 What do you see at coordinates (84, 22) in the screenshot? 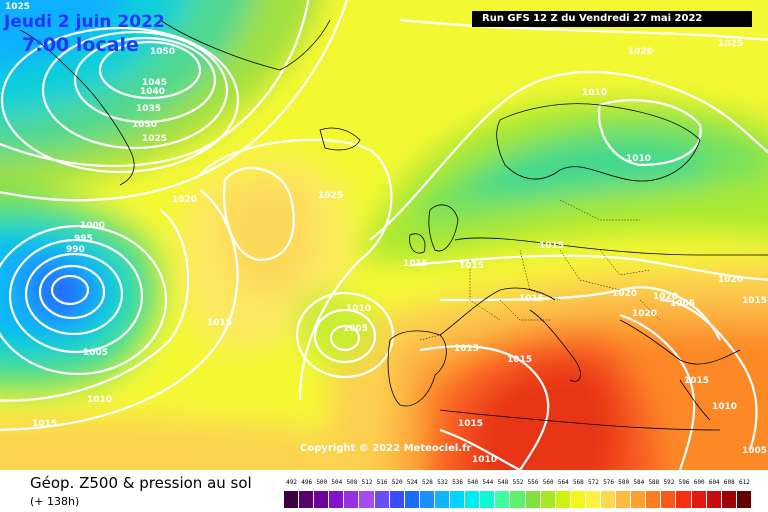
I see `valid-date: Jeudi 2 juin 2022` at bounding box center [84, 22].